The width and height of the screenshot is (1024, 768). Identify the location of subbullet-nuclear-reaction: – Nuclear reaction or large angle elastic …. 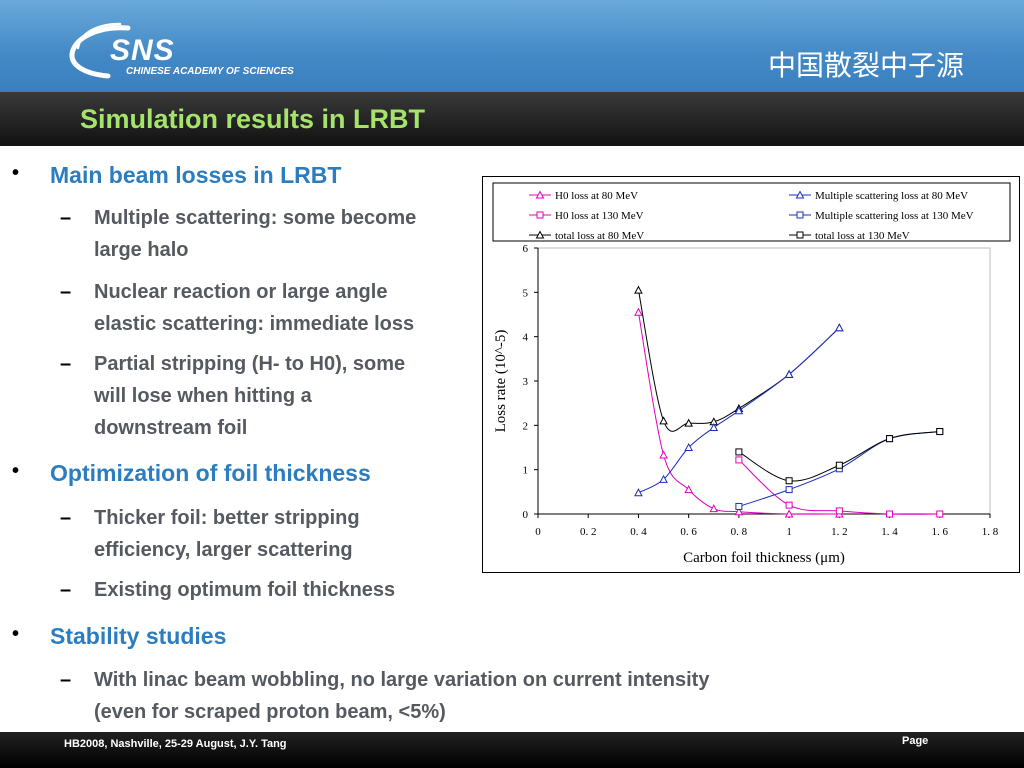
(237, 308).